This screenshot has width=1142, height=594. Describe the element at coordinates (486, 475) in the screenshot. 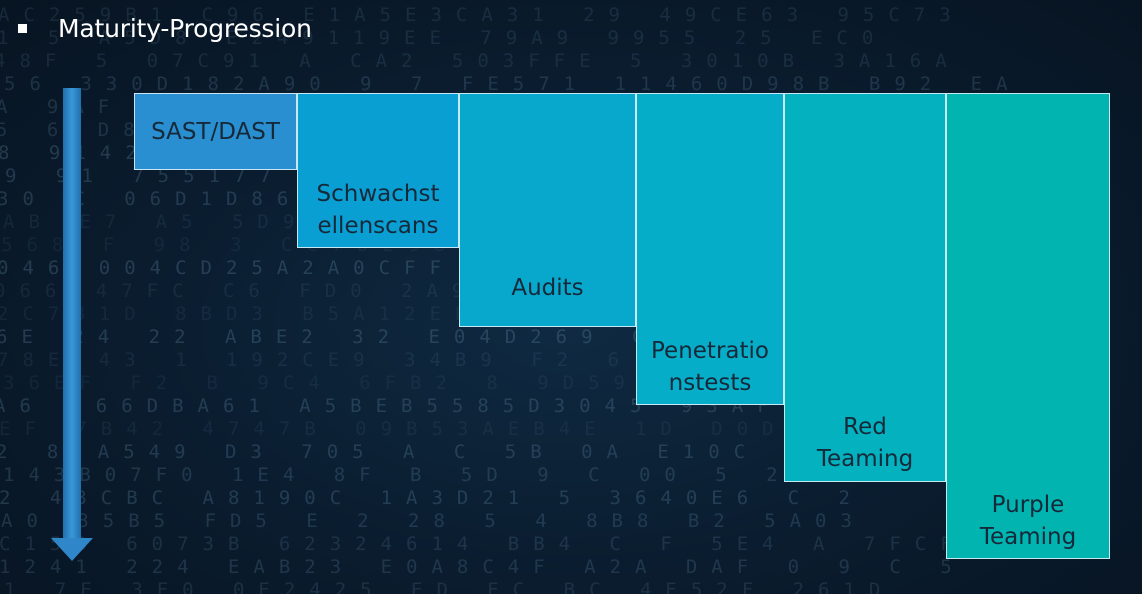

I see `background-glyph-row: 143B07F0 1E4 8F B 5D 9 C 00 5 203 F7 5` at that location.